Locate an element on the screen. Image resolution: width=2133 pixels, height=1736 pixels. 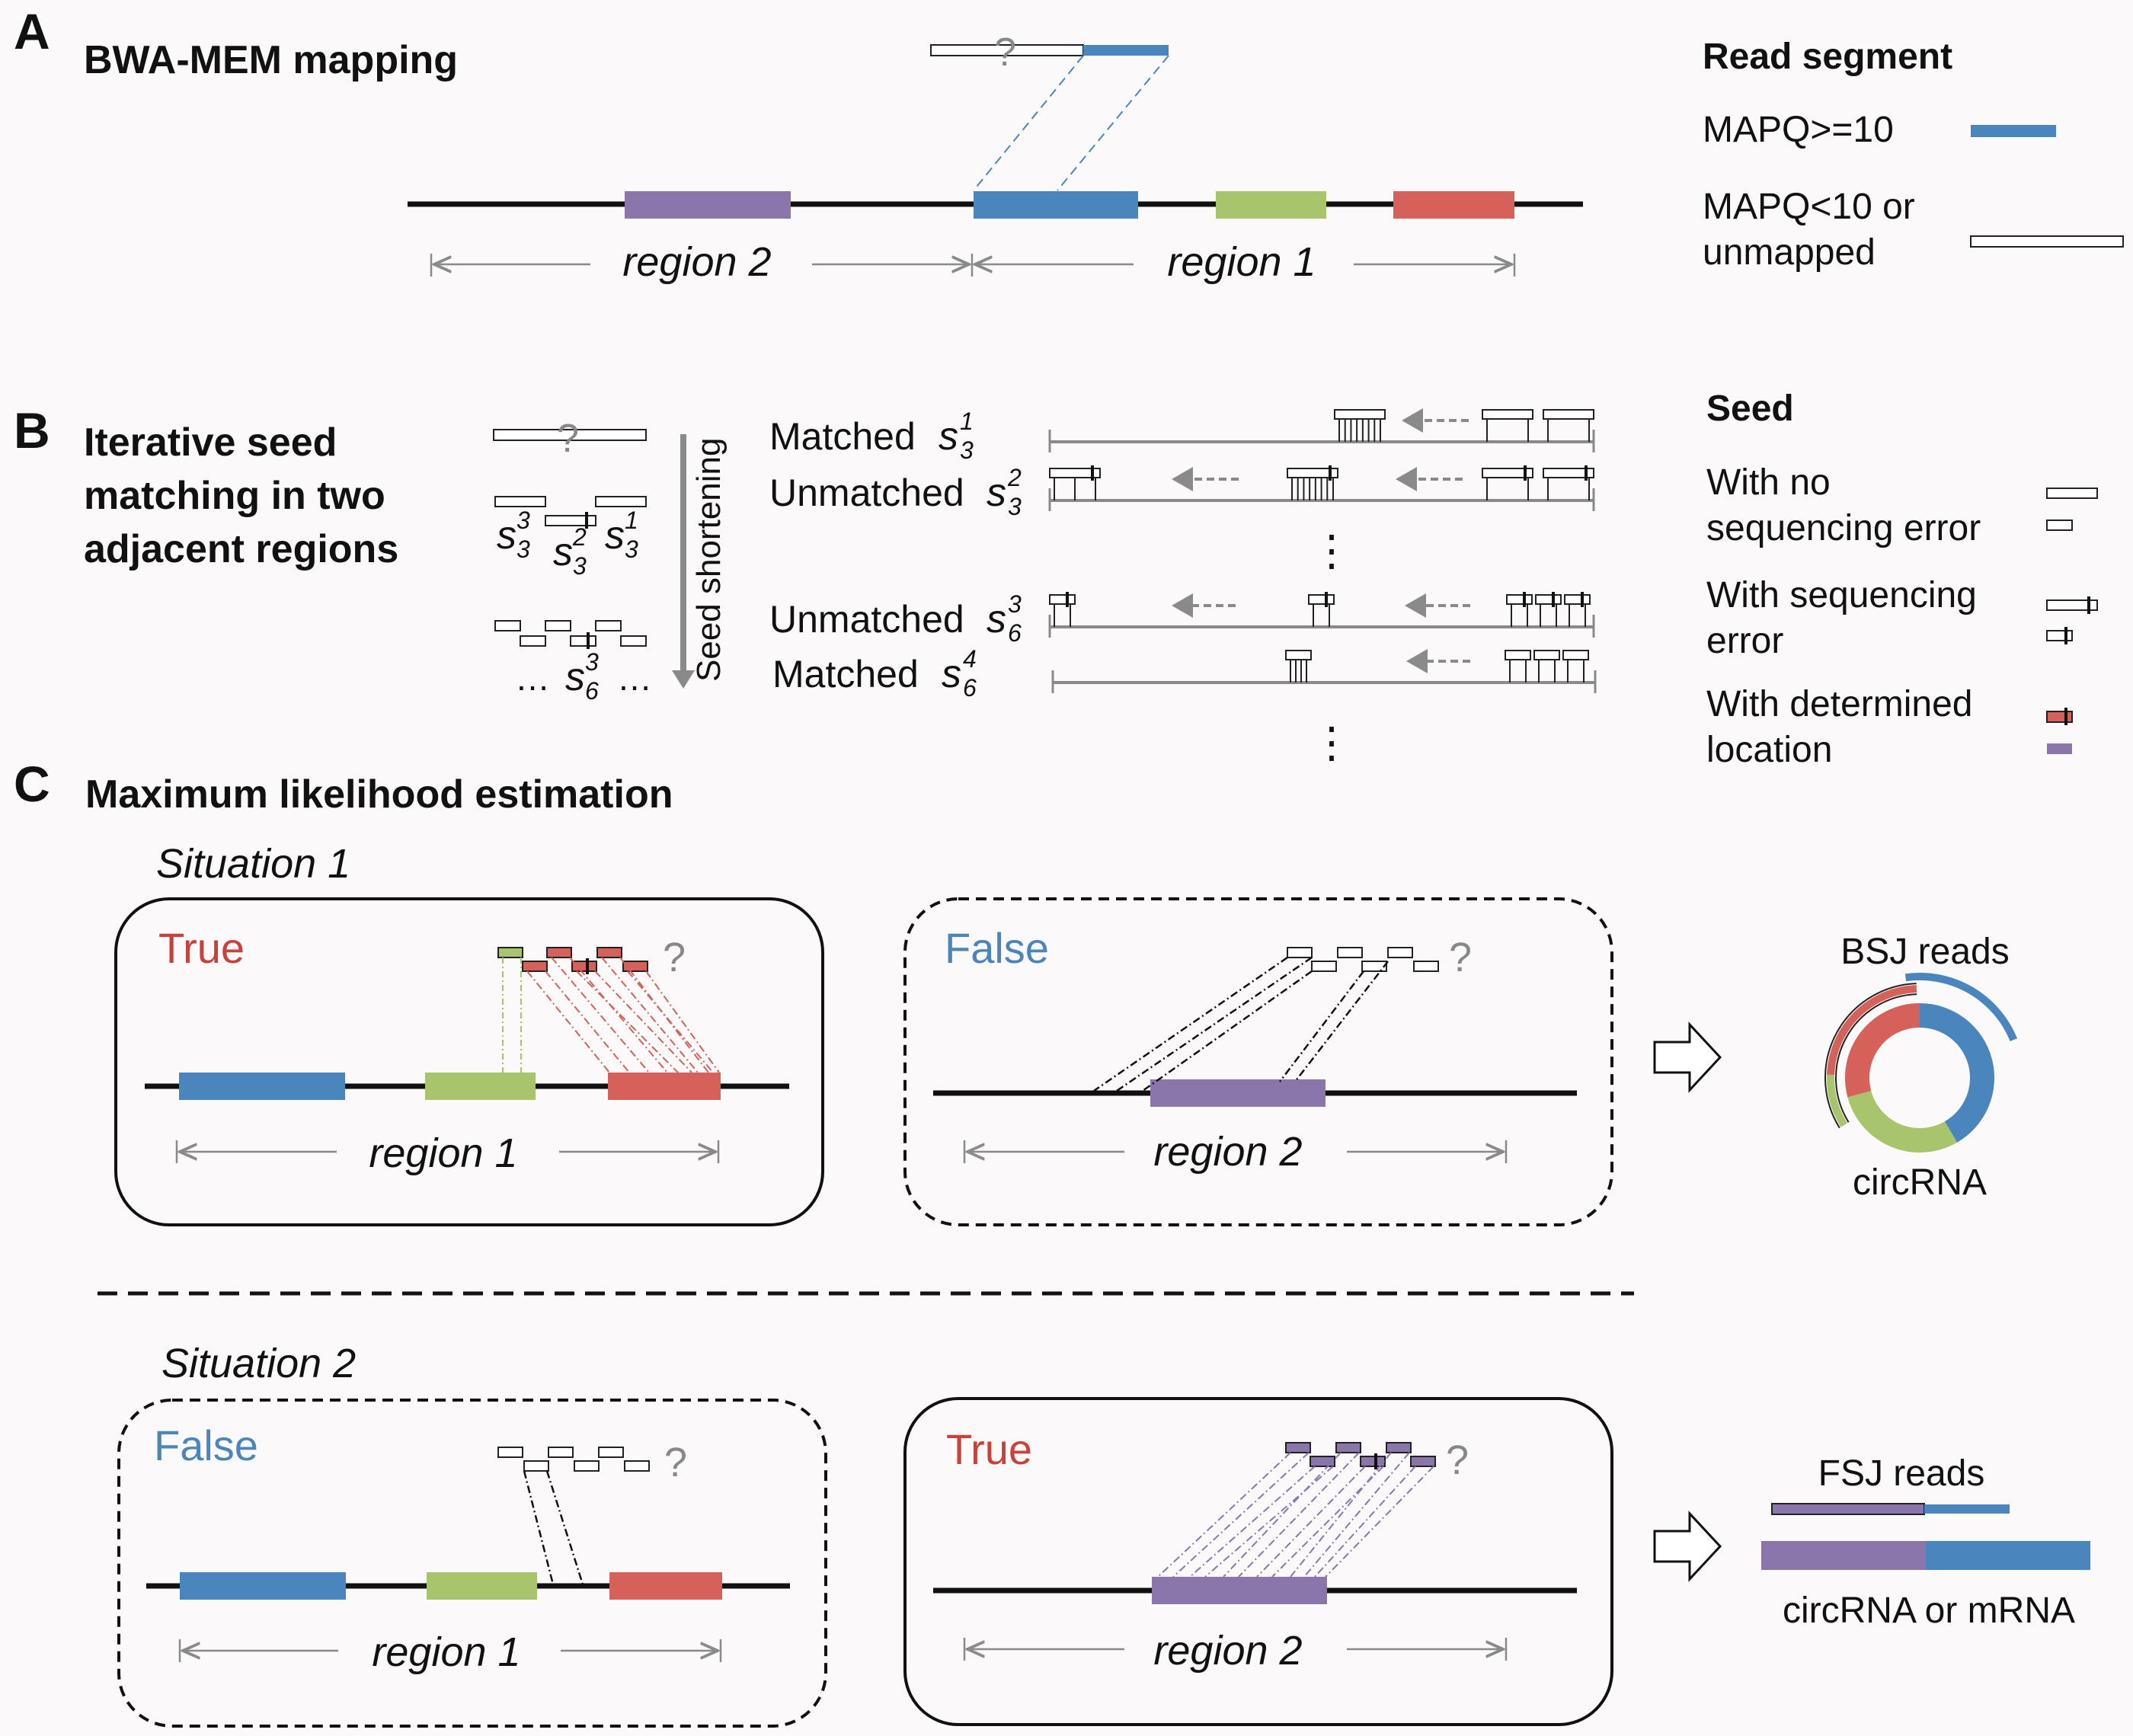
mapped-seeds is located at coordinates (1296, 1510).